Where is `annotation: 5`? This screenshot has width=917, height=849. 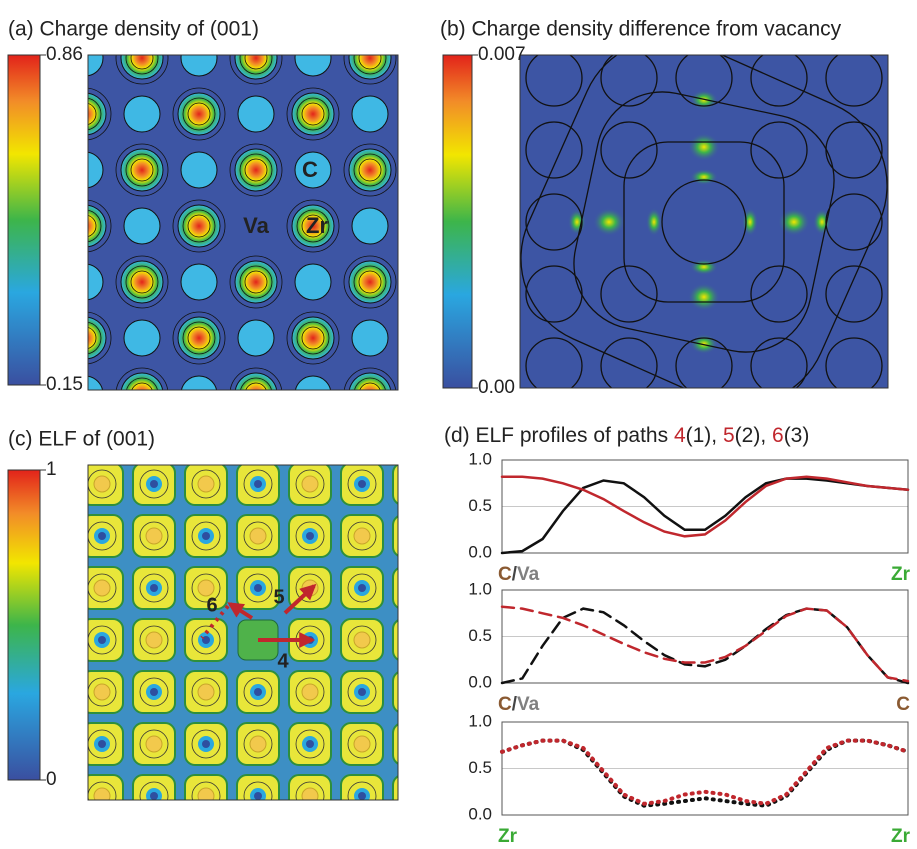 annotation: 5 is located at coordinates (278, 597).